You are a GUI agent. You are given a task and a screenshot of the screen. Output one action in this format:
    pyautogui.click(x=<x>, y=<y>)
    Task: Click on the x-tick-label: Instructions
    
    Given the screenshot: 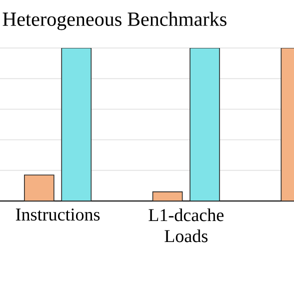 What is the action you would take?
    pyautogui.click(x=58, y=214)
    